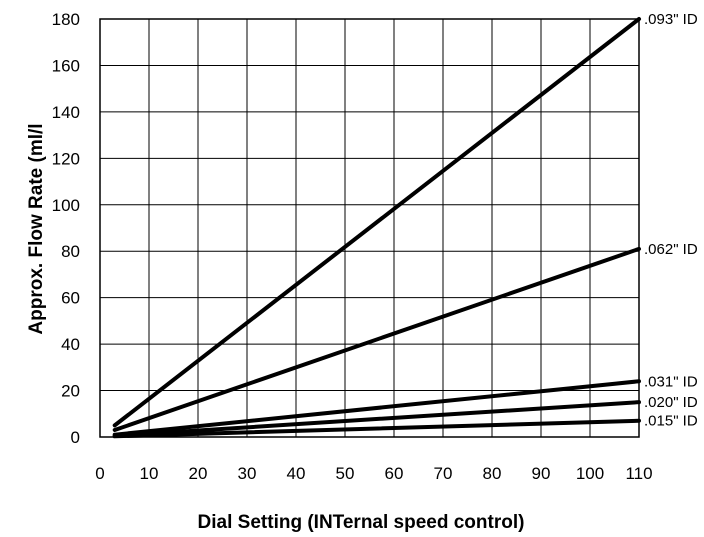 This screenshot has width=704, height=537. I want to click on y-axis-title: Approx. Flow Rate (ml/l, so click(36, 228).